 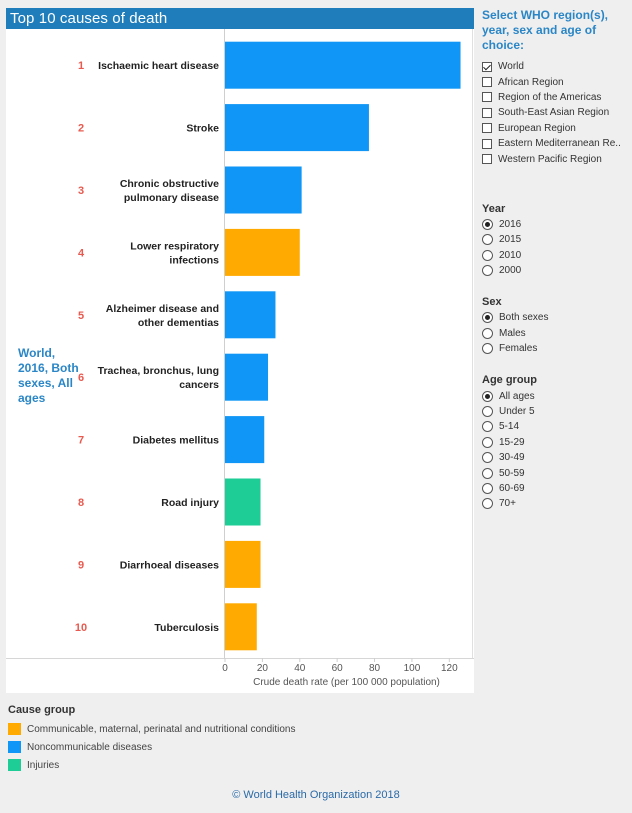 I want to click on age-group-option: 50-59, so click(x=556, y=472).